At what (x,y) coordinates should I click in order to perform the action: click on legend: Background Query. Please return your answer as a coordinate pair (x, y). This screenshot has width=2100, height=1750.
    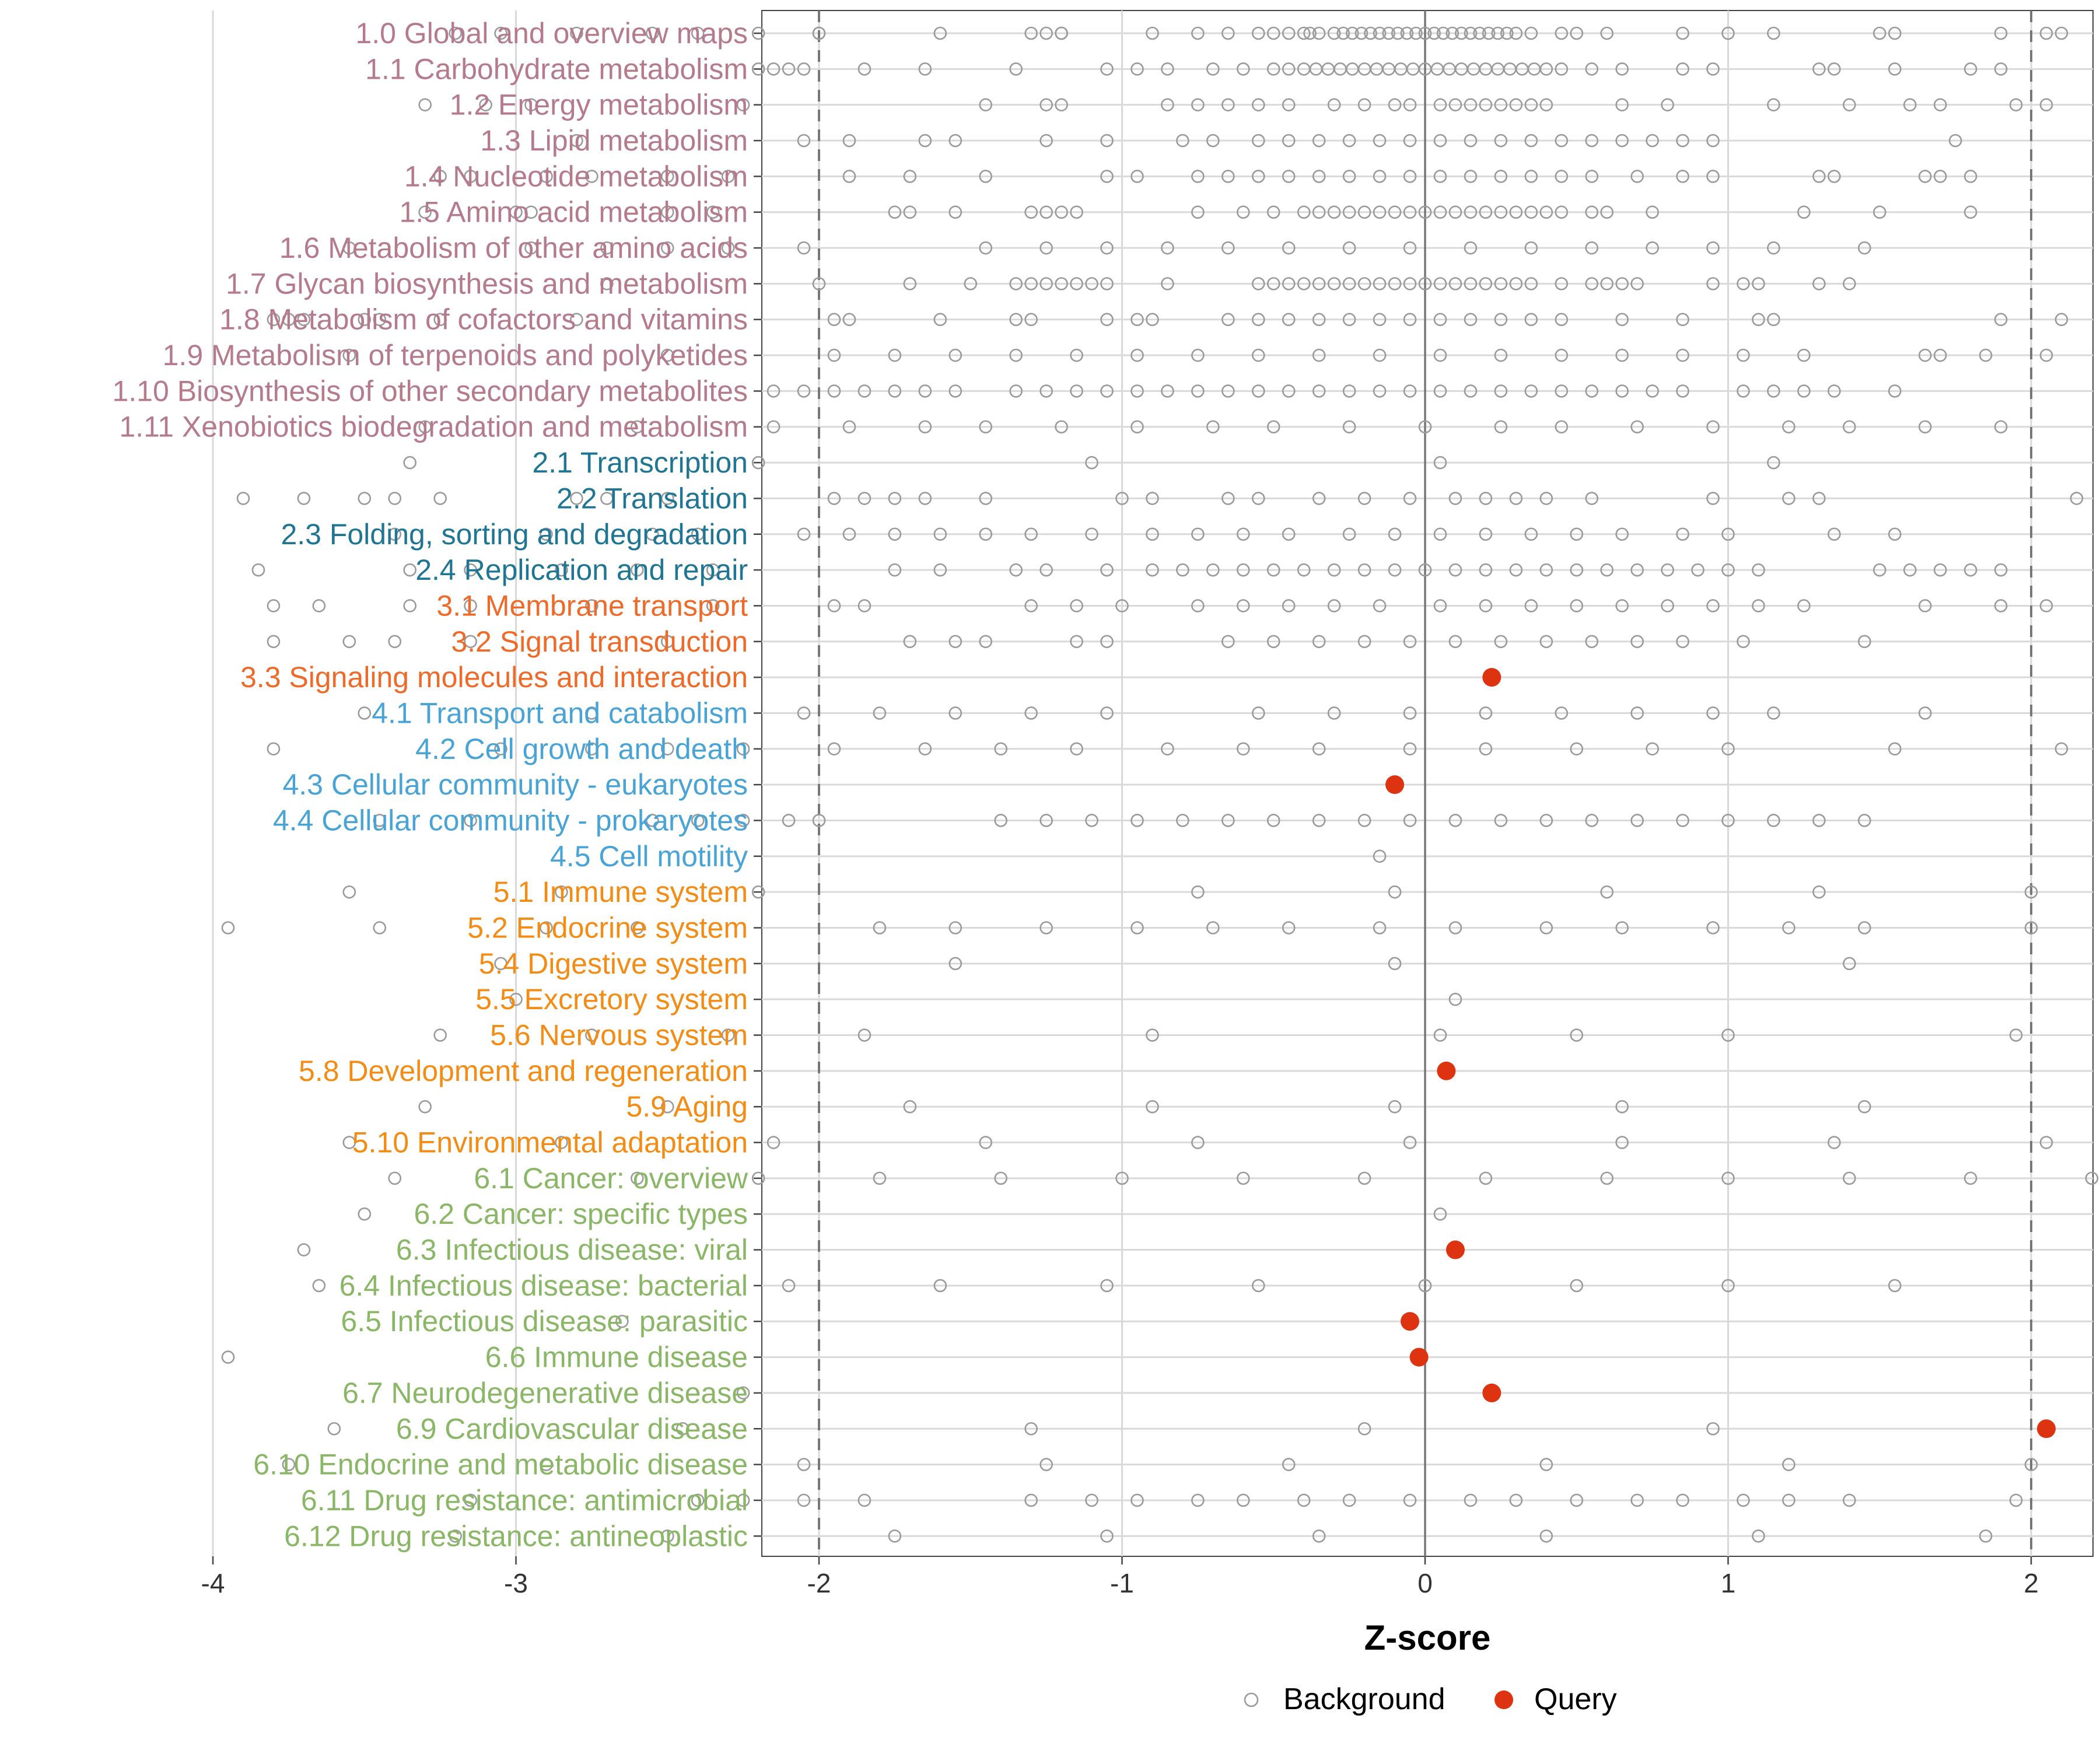
    Looking at the image, I should click on (1430, 1699).